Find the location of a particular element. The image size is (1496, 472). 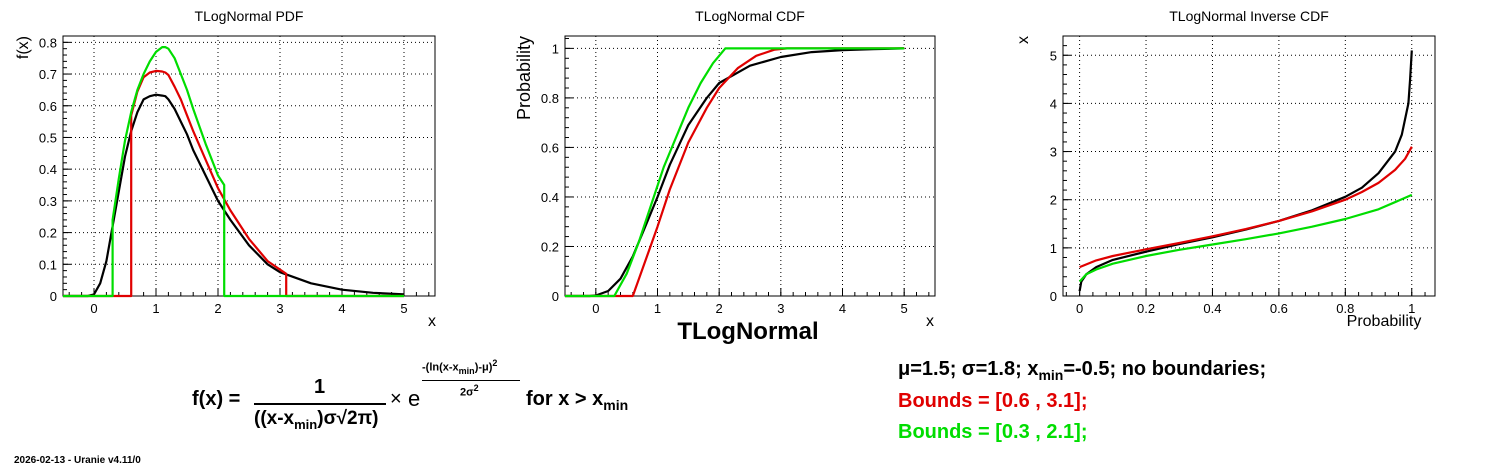

x-tick-label: 0.8 is located at coordinates (1345, 308).